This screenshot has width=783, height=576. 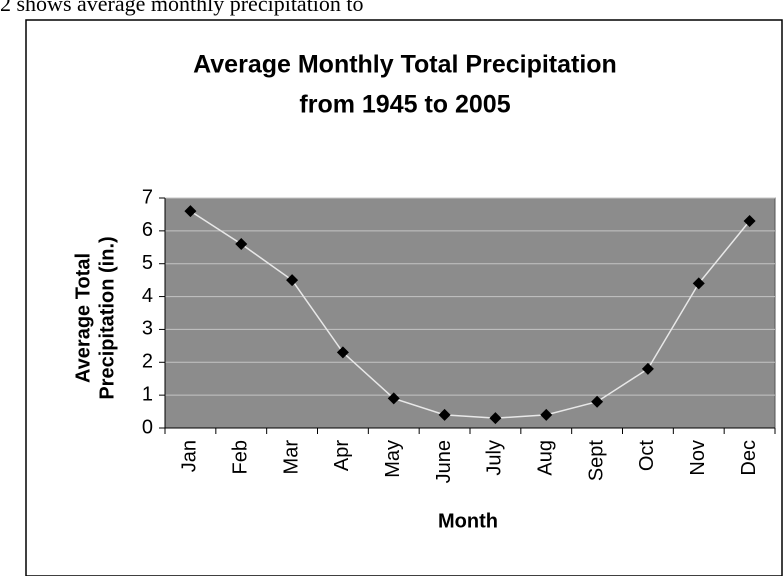 I want to click on x-tick-label: May, so click(x=393, y=459).